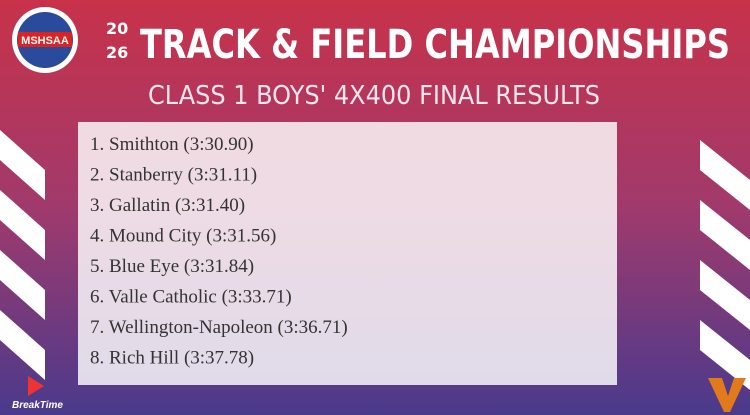  Describe the element at coordinates (167, 205) in the screenshot. I see `result-item: 3. Gallatin (3:31.40)` at that location.